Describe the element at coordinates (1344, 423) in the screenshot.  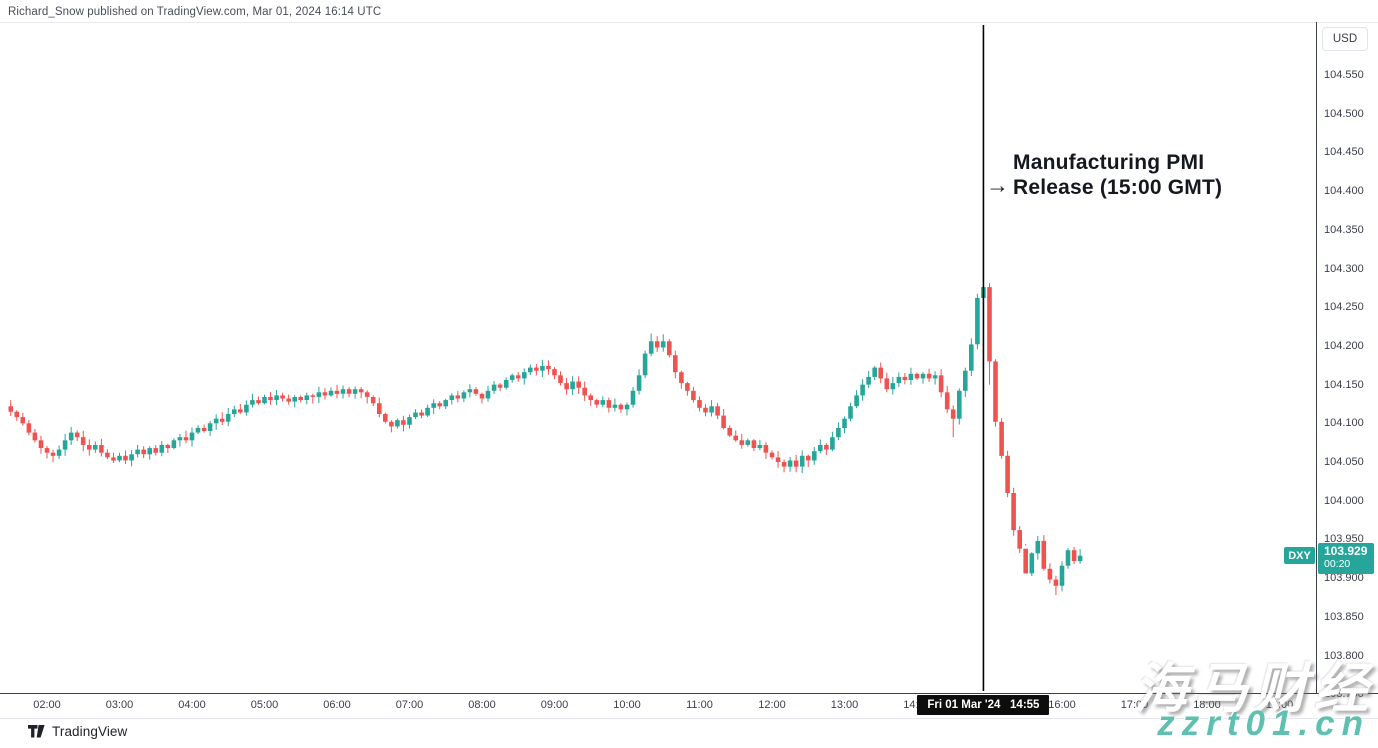
I see `price-tick-label: 104.100` at that location.